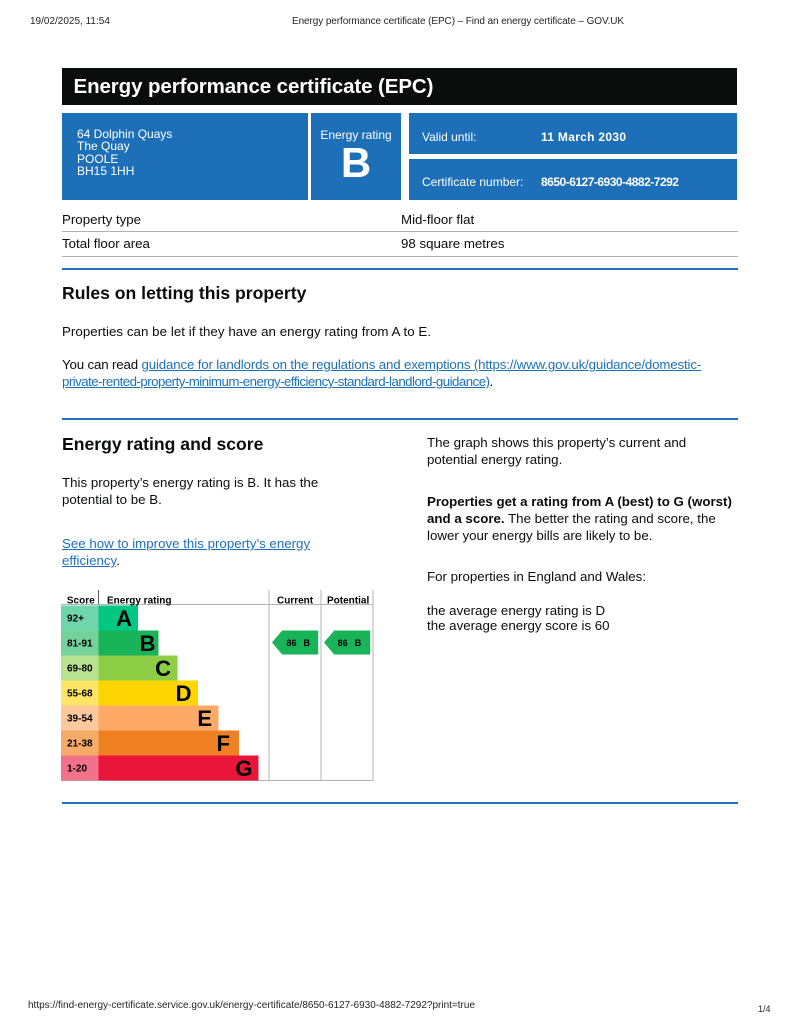 The image size is (800, 1033). I want to click on svg-text: Current, so click(295, 600).